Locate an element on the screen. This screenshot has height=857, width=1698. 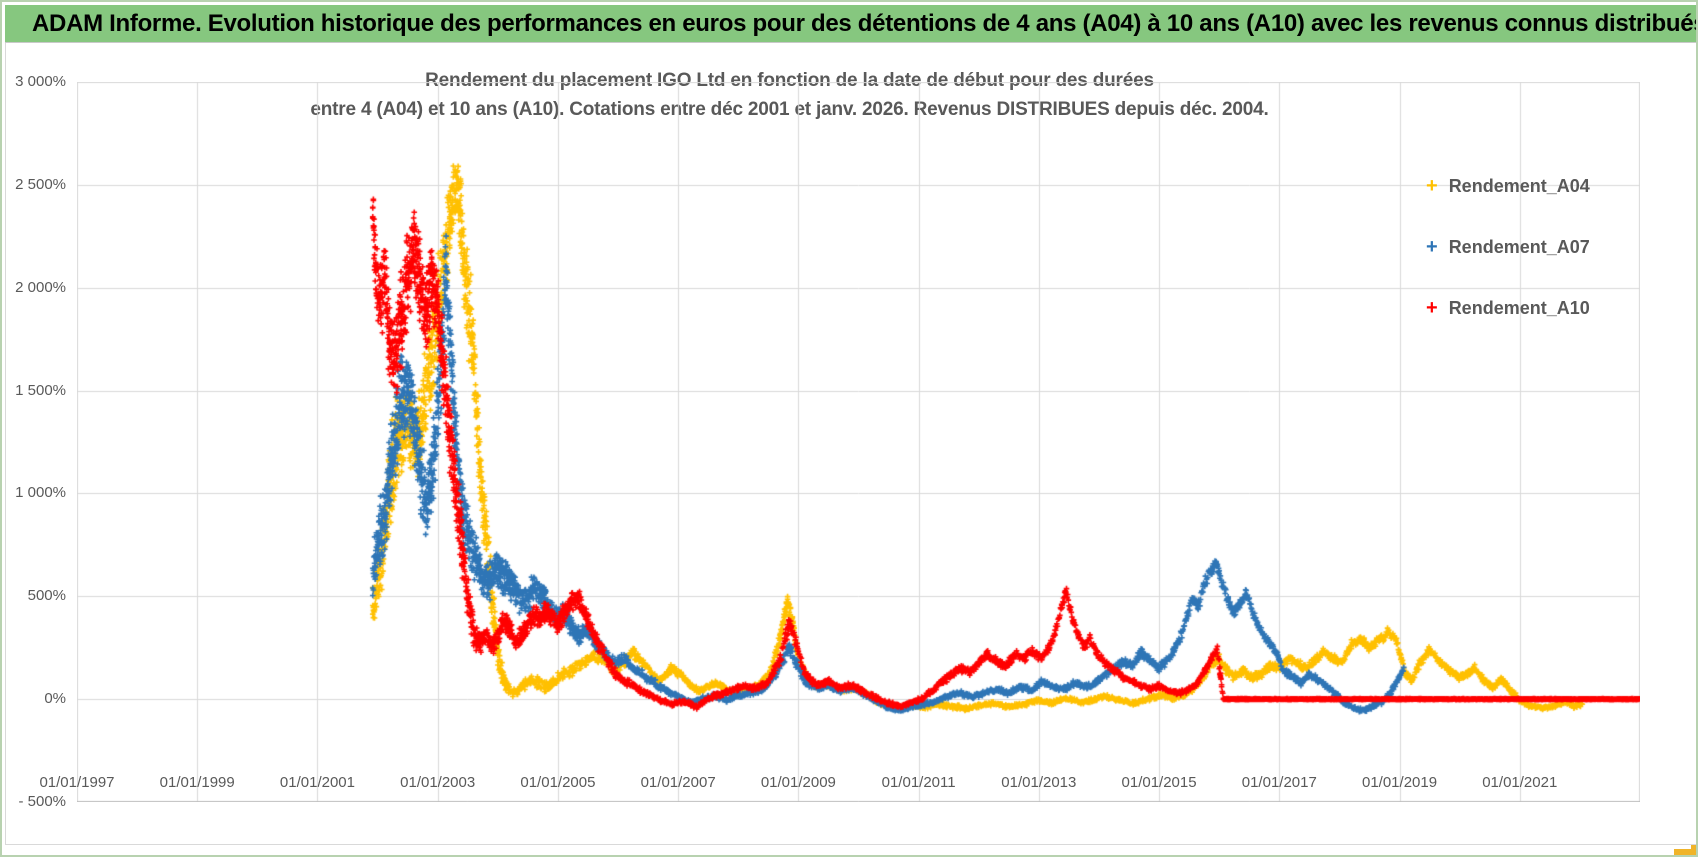
legend-item-rendement-a10: + Rendement_A10 is located at coordinates (1508, 308).